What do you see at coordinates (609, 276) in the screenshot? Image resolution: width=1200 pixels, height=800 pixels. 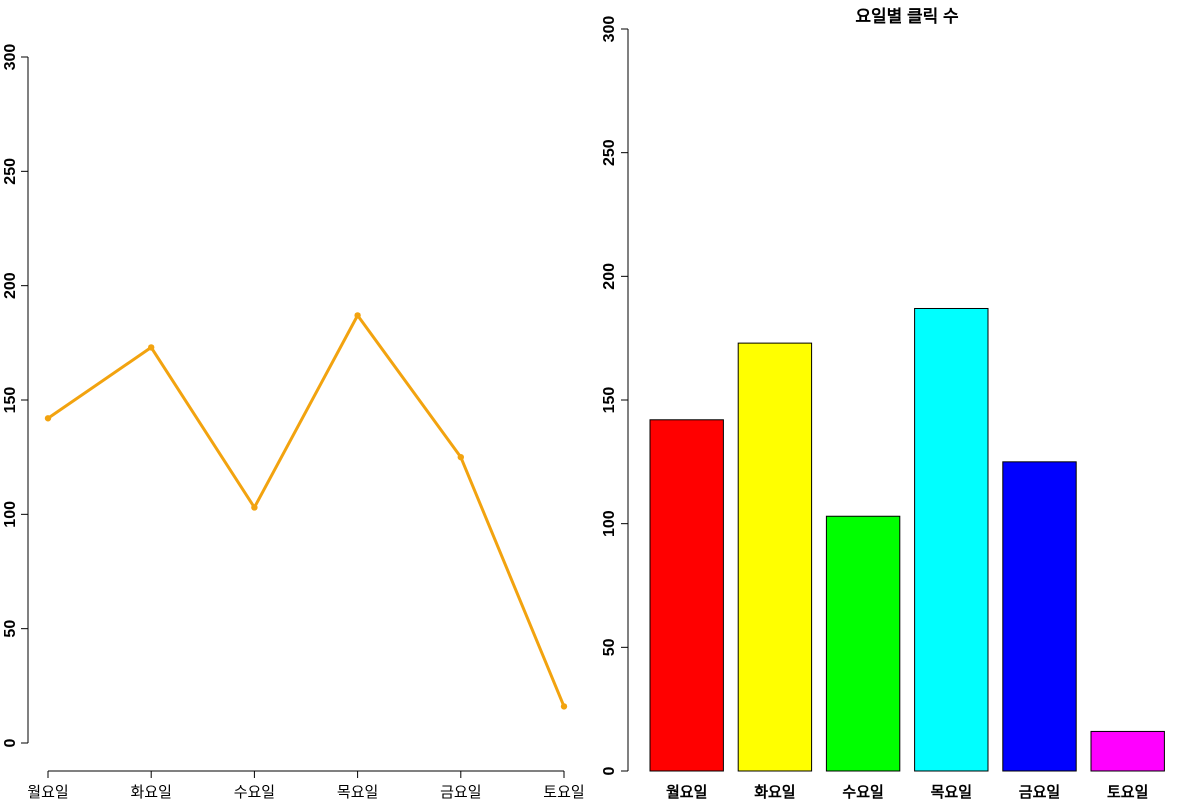 I see `bar-chart-y-tick-label: 200` at bounding box center [609, 276].